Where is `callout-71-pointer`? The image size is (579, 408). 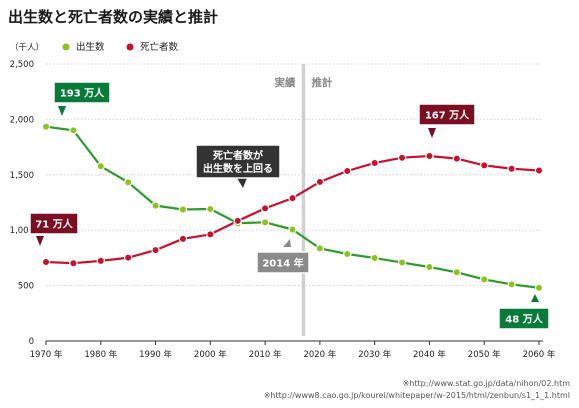 callout-71-pointer is located at coordinates (40, 241).